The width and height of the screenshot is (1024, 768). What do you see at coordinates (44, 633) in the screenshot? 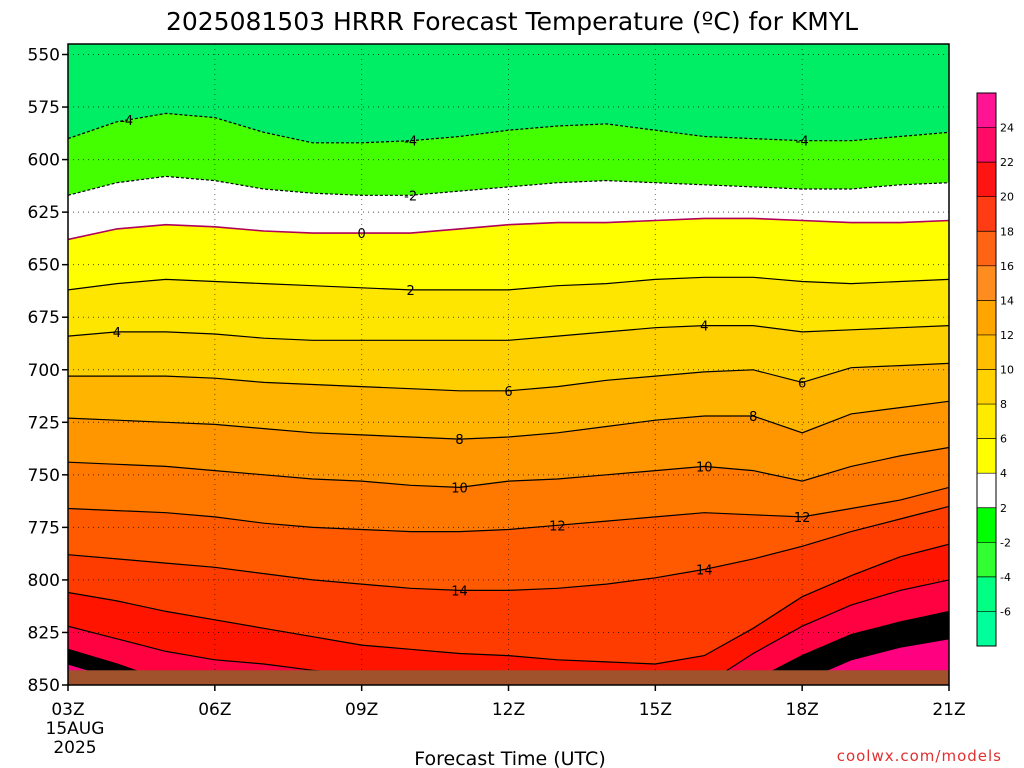
I see `y-tick-label: 825` at bounding box center [44, 633].